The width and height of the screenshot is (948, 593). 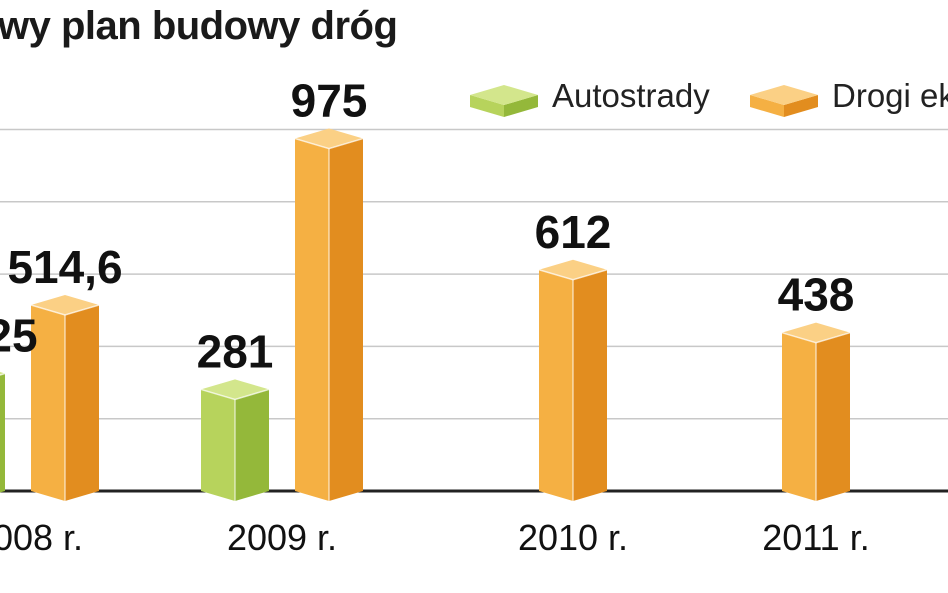 I want to click on chart-title: wy plan budowy dróg, so click(x=199, y=26).